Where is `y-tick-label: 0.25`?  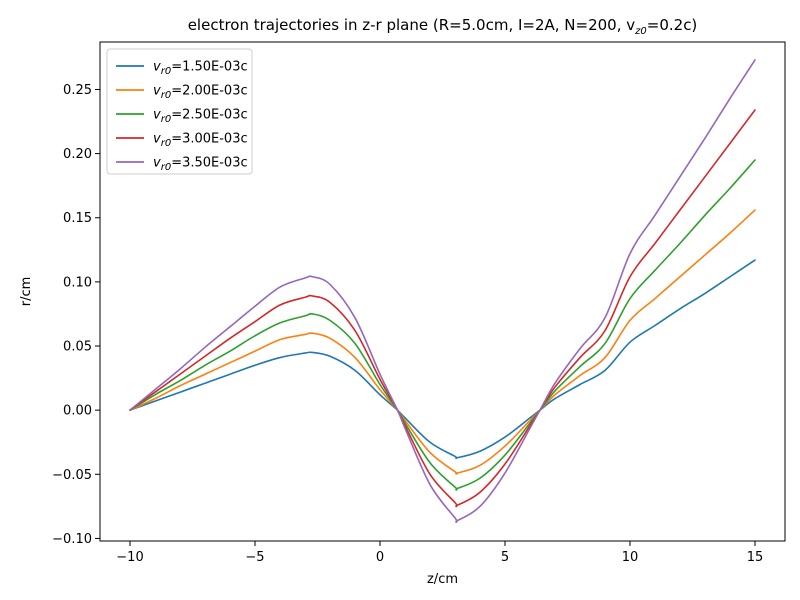
y-tick-label: 0.25 is located at coordinates (77, 90).